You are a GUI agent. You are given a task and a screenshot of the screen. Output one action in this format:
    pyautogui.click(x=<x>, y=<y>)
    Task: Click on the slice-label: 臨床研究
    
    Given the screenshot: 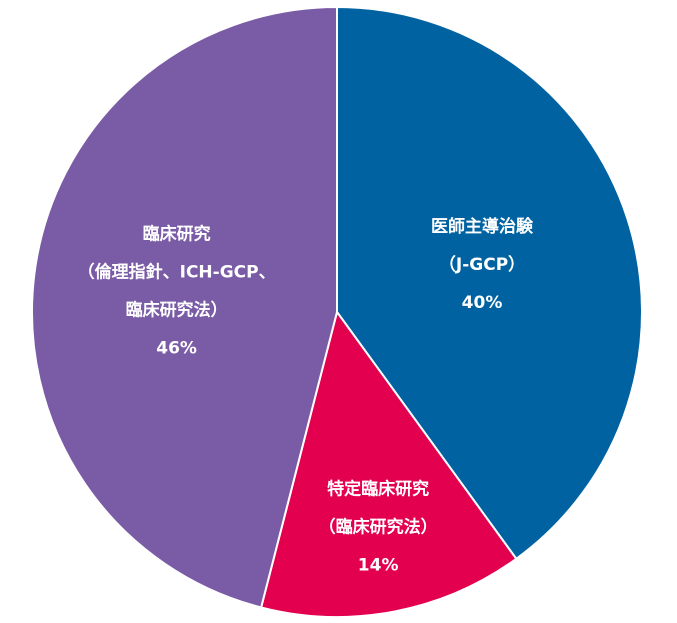 What is the action you would take?
    pyautogui.click(x=177, y=234)
    